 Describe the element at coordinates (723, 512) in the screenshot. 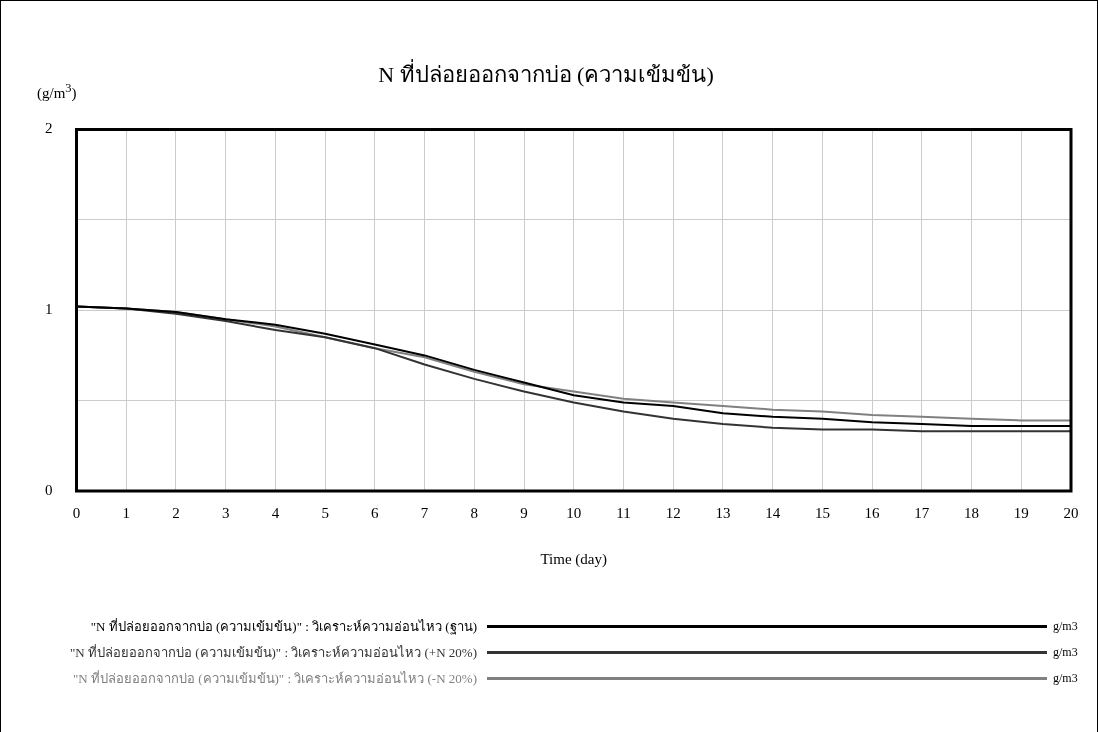

I see `x-tick-label: 13` at that location.